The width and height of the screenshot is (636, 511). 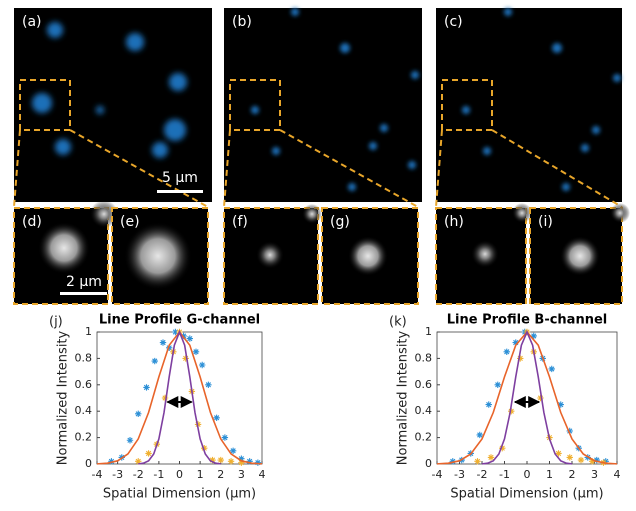 I want to click on panel-label: (k), so click(x=398, y=322).